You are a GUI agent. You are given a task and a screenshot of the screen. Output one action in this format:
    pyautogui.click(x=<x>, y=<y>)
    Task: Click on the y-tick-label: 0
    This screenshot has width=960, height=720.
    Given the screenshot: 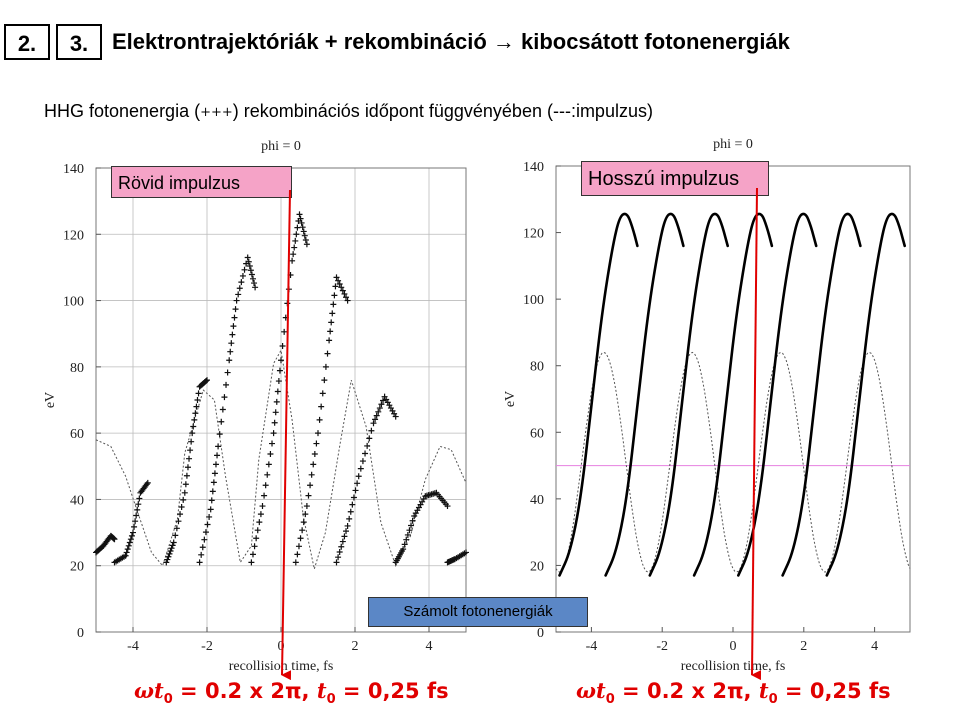 What is the action you would take?
    pyautogui.click(x=80, y=633)
    